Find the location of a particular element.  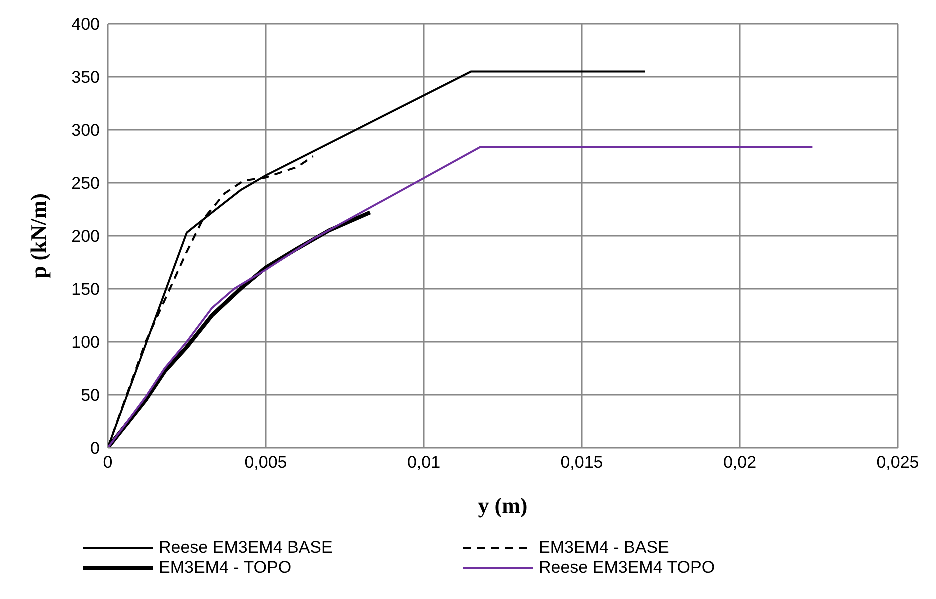

legend-label: EM3EM4 - BASE is located at coordinates (604, 548).